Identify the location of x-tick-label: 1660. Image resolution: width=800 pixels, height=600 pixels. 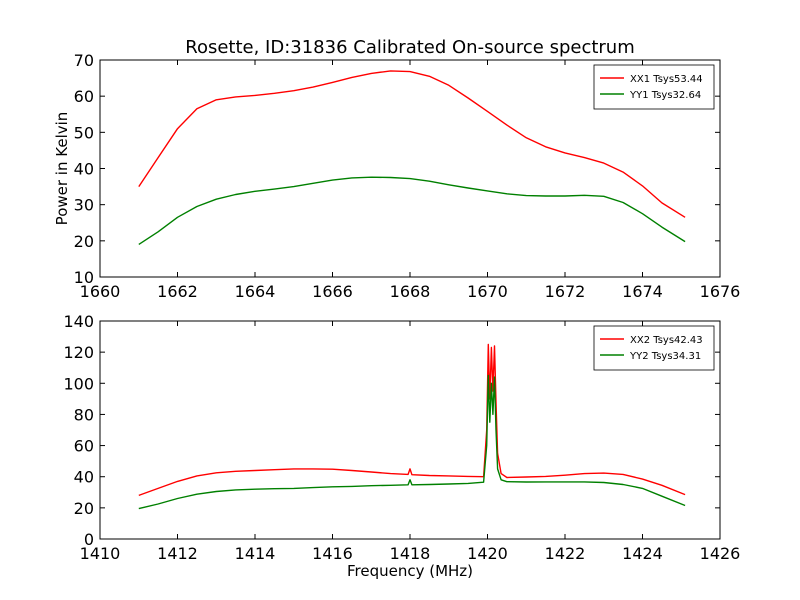
(100, 291).